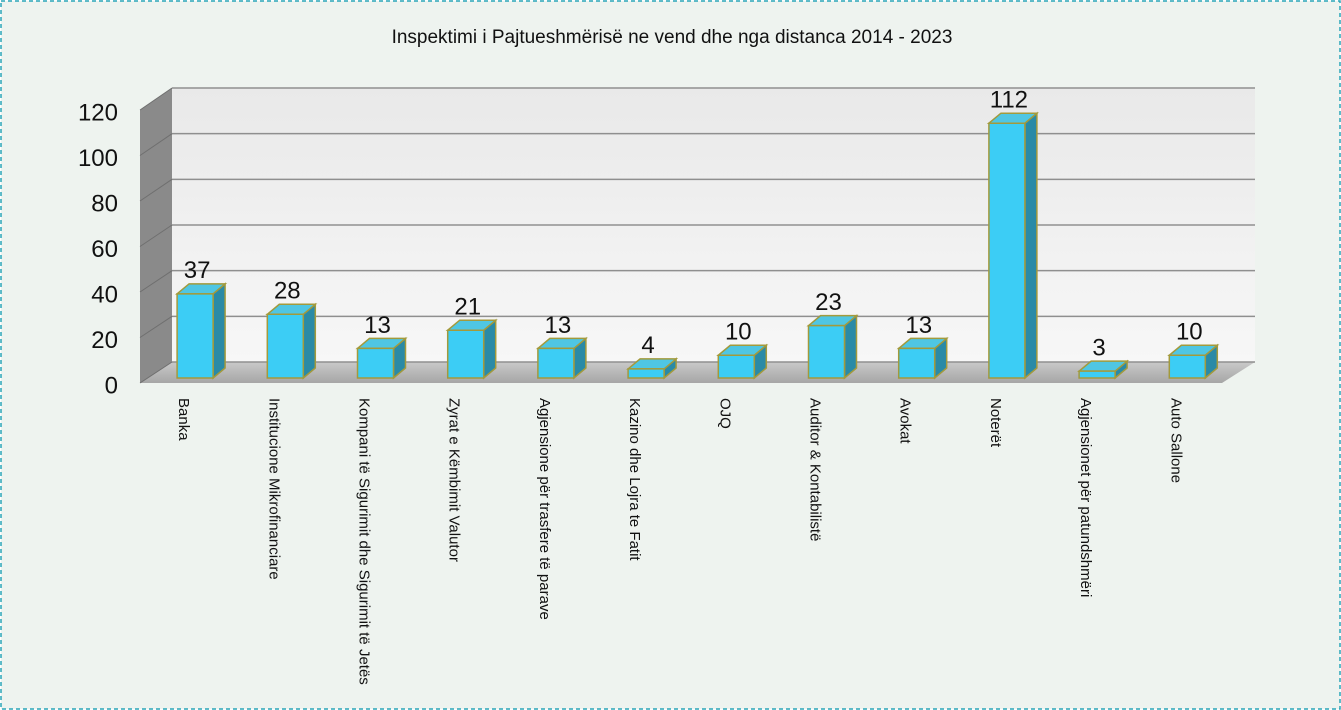 Image resolution: width=1341 pixels, height=710 pixels. Describe the element at coordinates (287, 291) in the screenshot. I see `value-label: 28` at that location.